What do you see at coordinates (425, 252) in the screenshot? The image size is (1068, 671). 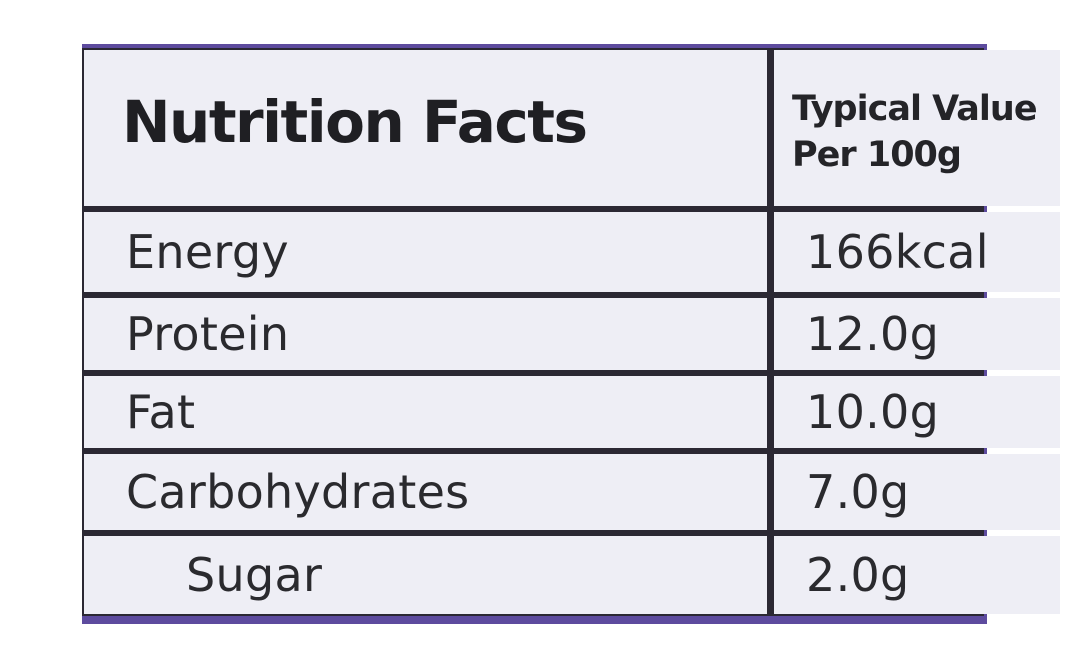 I see `table-row-energy-label-cell: Energy` at bounding box center [425, 252].